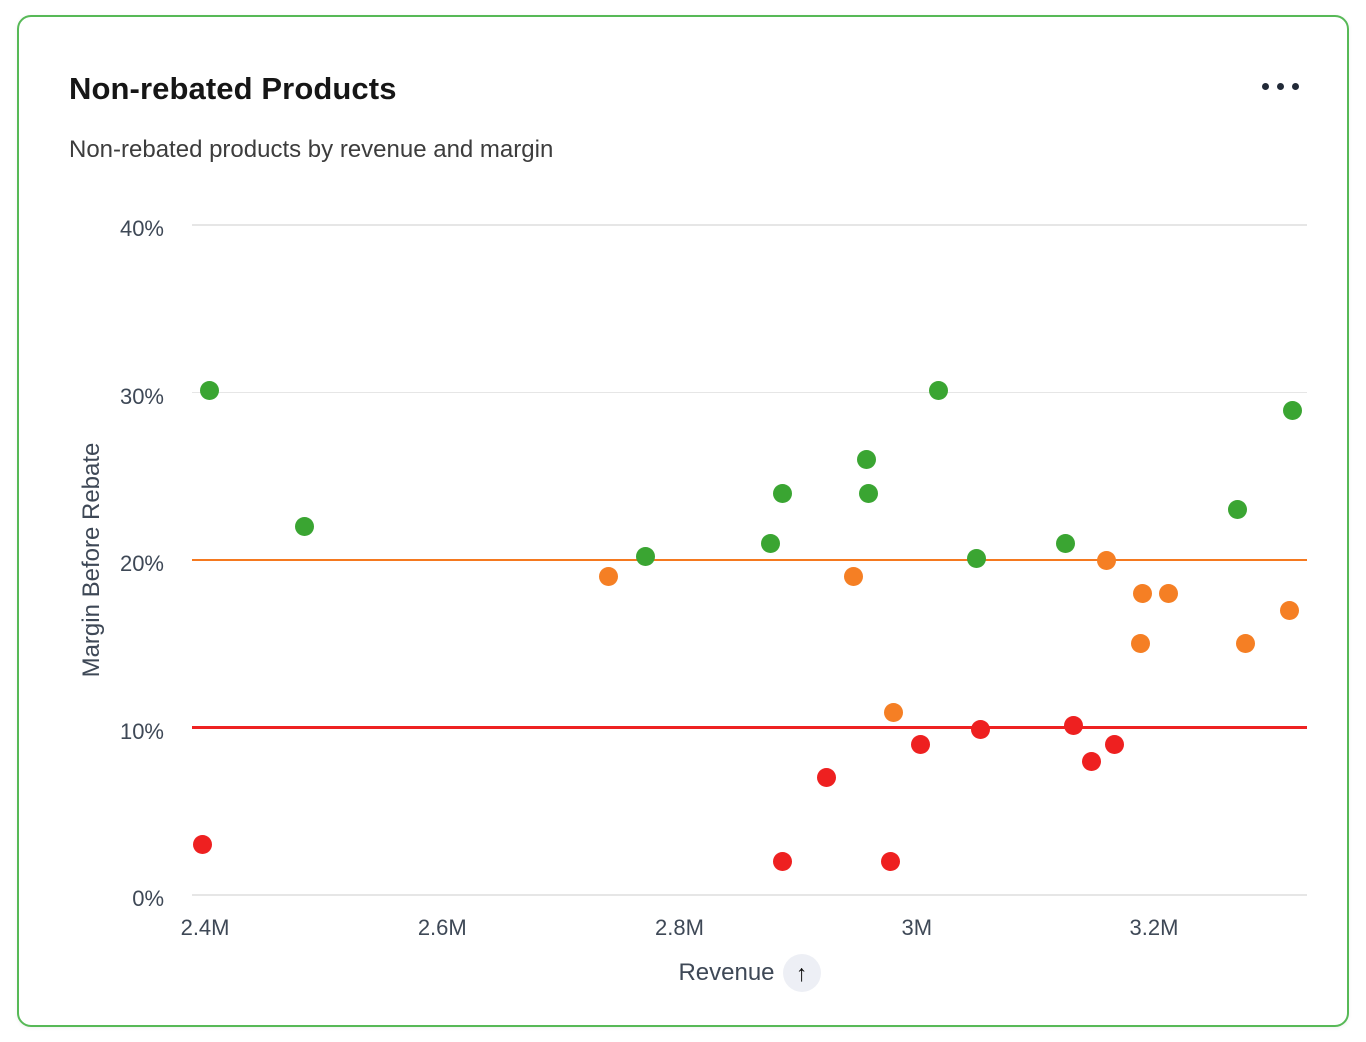 This screenshot has height=1042, width=1366. What do you see at coordinates (679, 927) in the screenshot?
I see `x-axis-tick-label: 2.8M` at bounding box center [679, 927].